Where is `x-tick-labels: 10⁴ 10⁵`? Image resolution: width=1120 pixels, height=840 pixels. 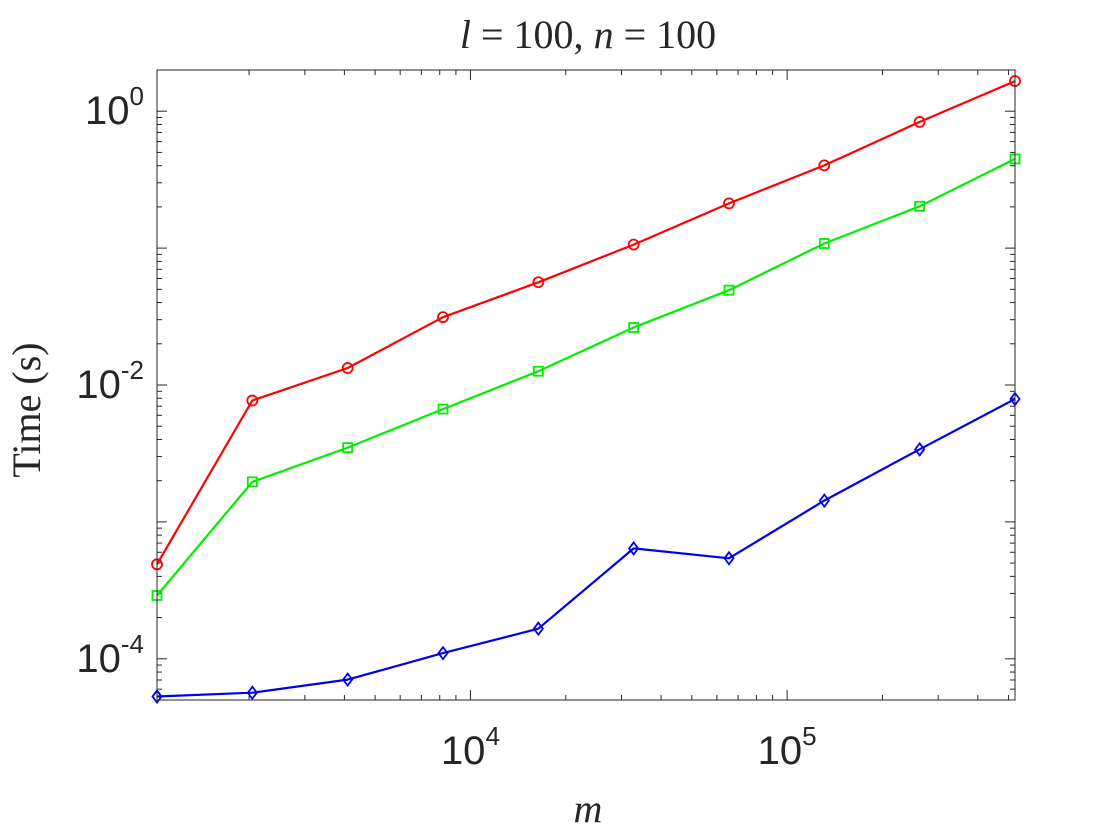
x-tick-labels: 10⁴ 10⁵ is located at coordinates (629, 747).